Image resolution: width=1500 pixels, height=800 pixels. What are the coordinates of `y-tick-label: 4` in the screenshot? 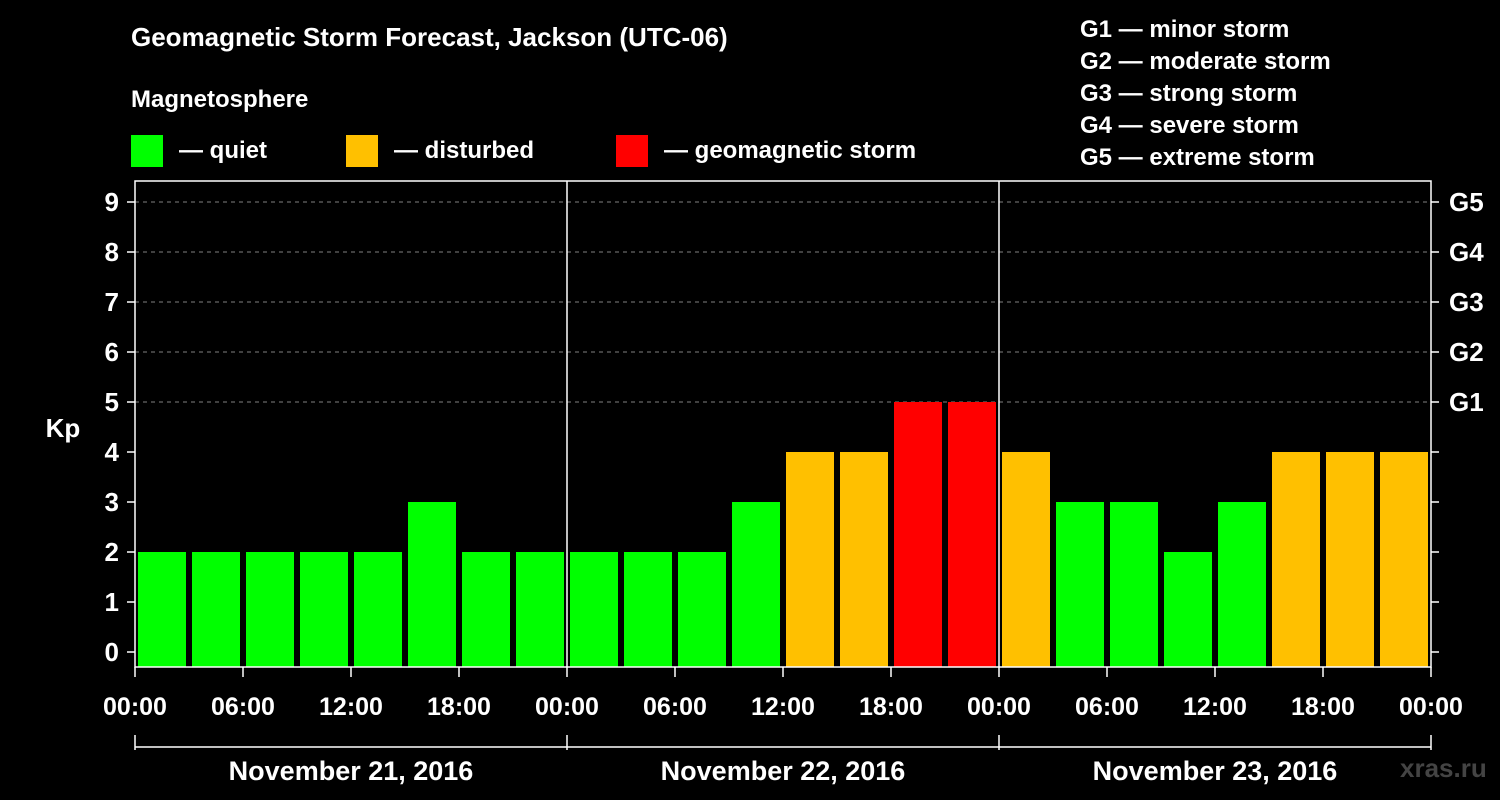 It's located at (112, 452).